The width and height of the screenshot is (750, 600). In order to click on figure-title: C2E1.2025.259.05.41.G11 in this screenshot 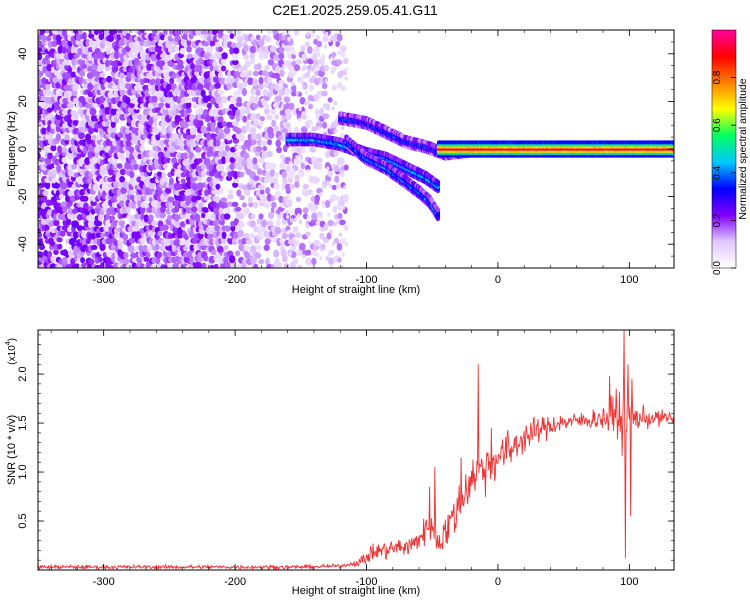, I will do `click(355, 10)`.